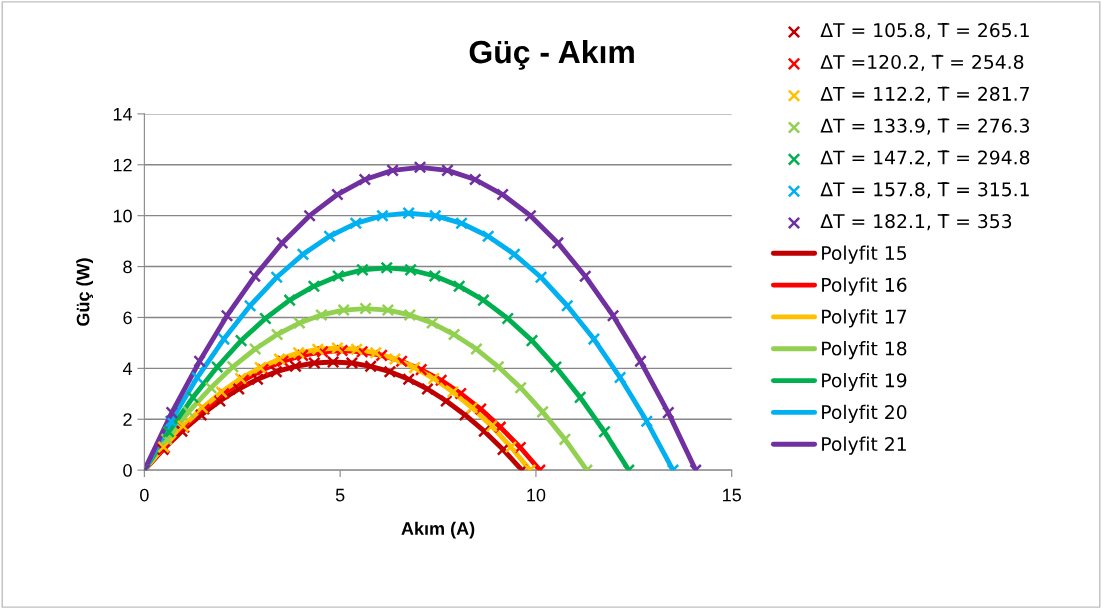 This screenshot has height=609, width=1102. I want to click on x-axis-title: Akım (A), so click(438, 530).